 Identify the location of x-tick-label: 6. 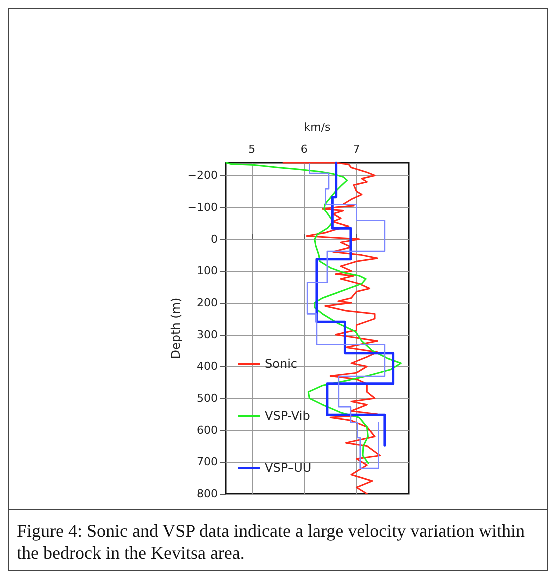
(304, 149).